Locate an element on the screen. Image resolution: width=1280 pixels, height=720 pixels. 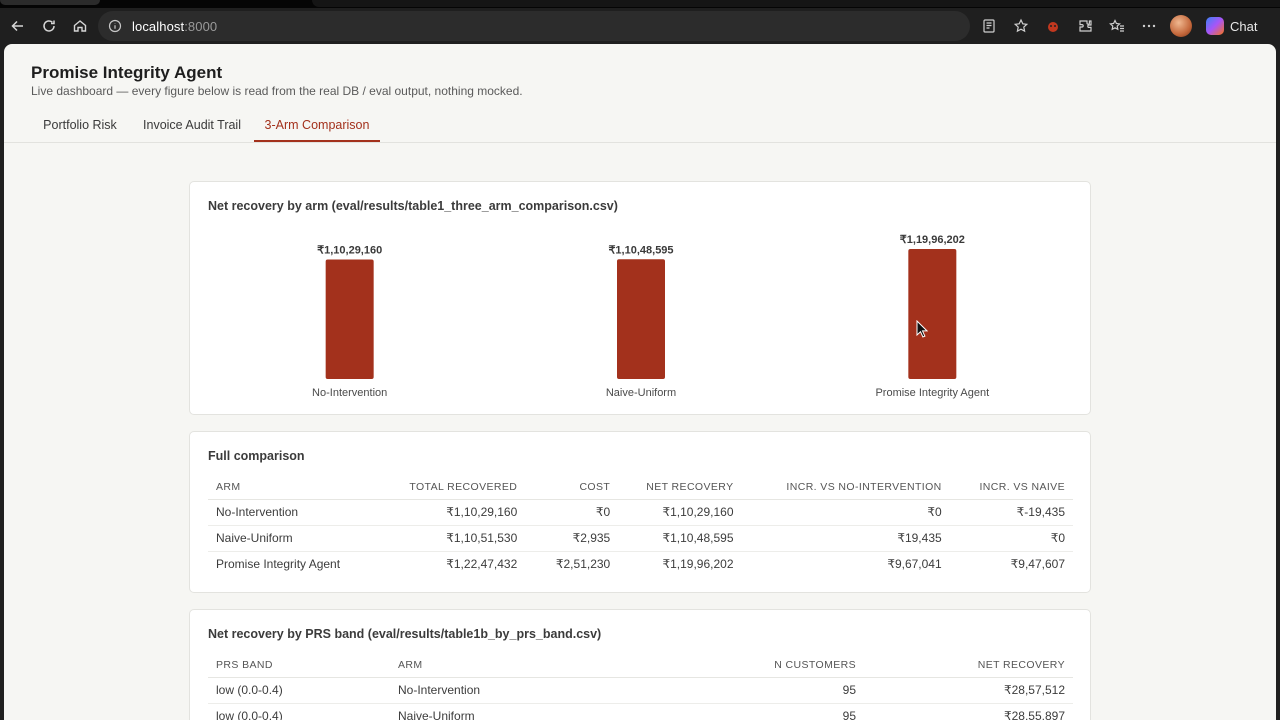
cell-cost: ₹0 is located at coordinates (572, 512).